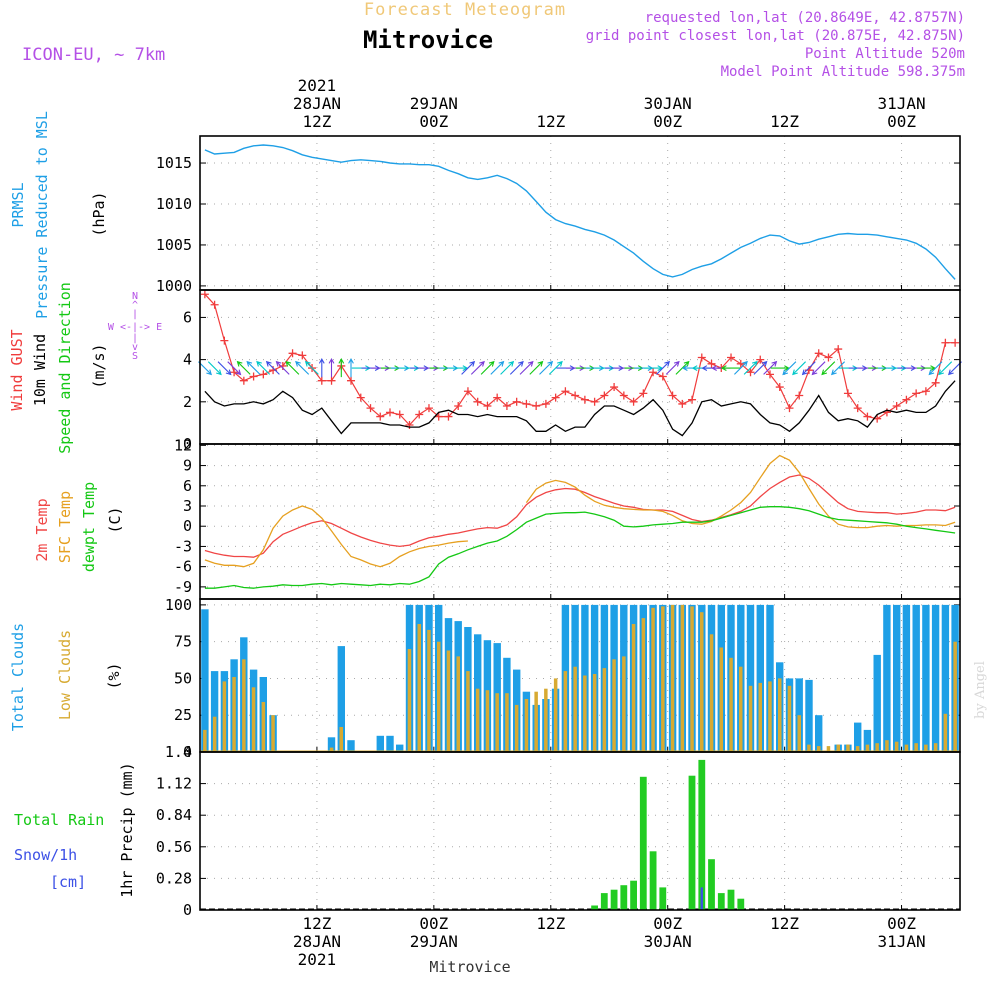  What do you see at coordinates (42, 529) in the screenshot?
I see `temp-label-2m: 2m Temp` at bounding box center [42, 529].